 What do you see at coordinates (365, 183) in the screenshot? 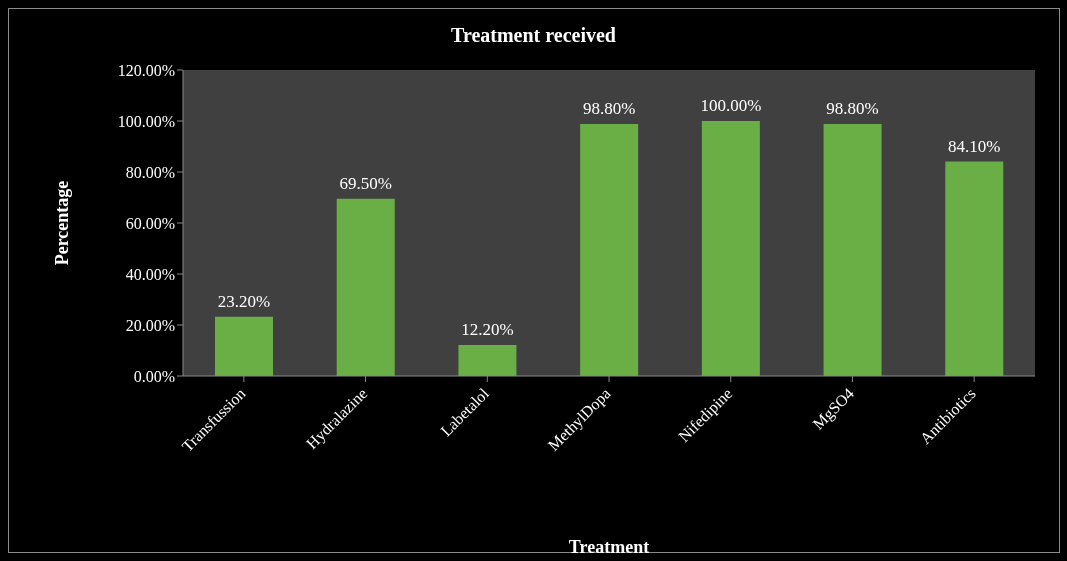
I see `data-label: 69.50%` at bounding box center [365, 183].